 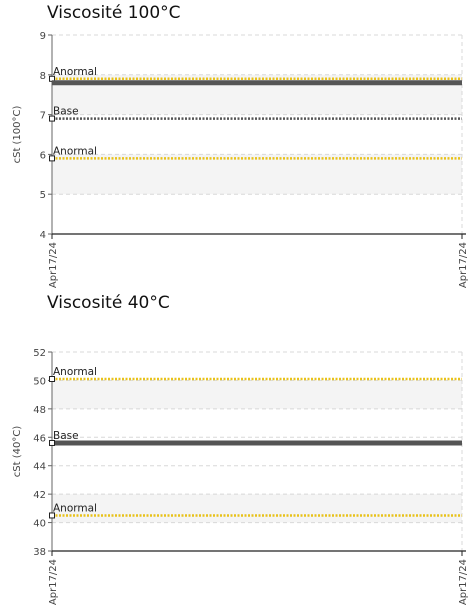 What do you see at coordinates (39, 467) in the screenshot?
I see `y-tick-label: 44` at bounding box center [39, 467].